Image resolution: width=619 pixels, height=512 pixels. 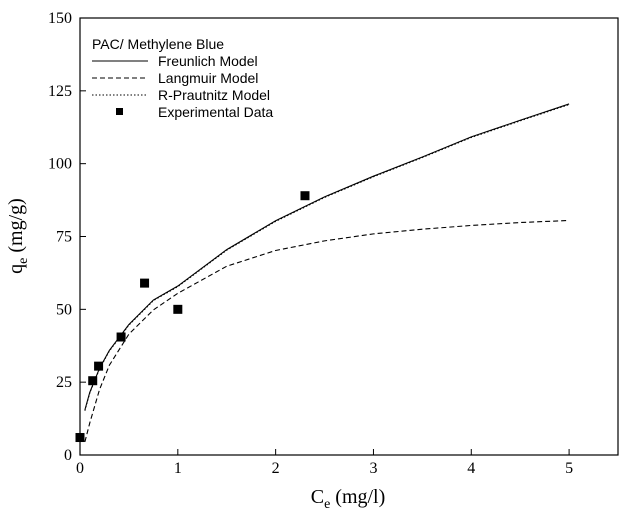 What do you see at coordinates (158, 44) in the screenshot?
I see `legend-title: PAC/ Methylene Blue` at bounding box center [158, 44].